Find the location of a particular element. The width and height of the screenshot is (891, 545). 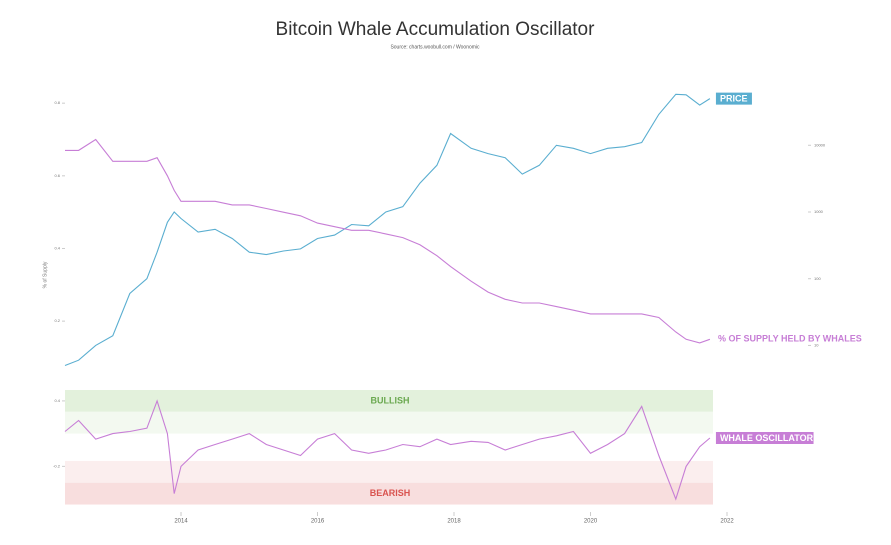

y2-tick-label: 1000 is located at coordinates (819, 211).